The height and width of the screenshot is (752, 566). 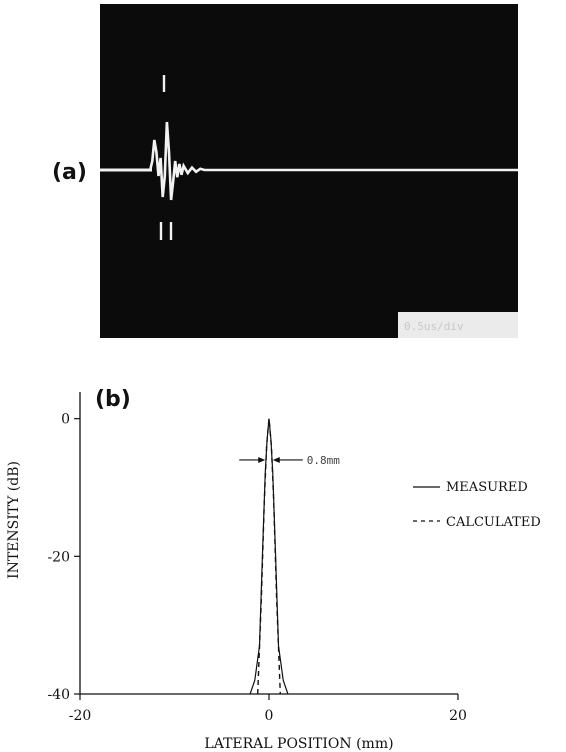 What do you see at coordinates (309, 161) in the screenshot?
I see `scope-trace` at bounding box center [309, 161].